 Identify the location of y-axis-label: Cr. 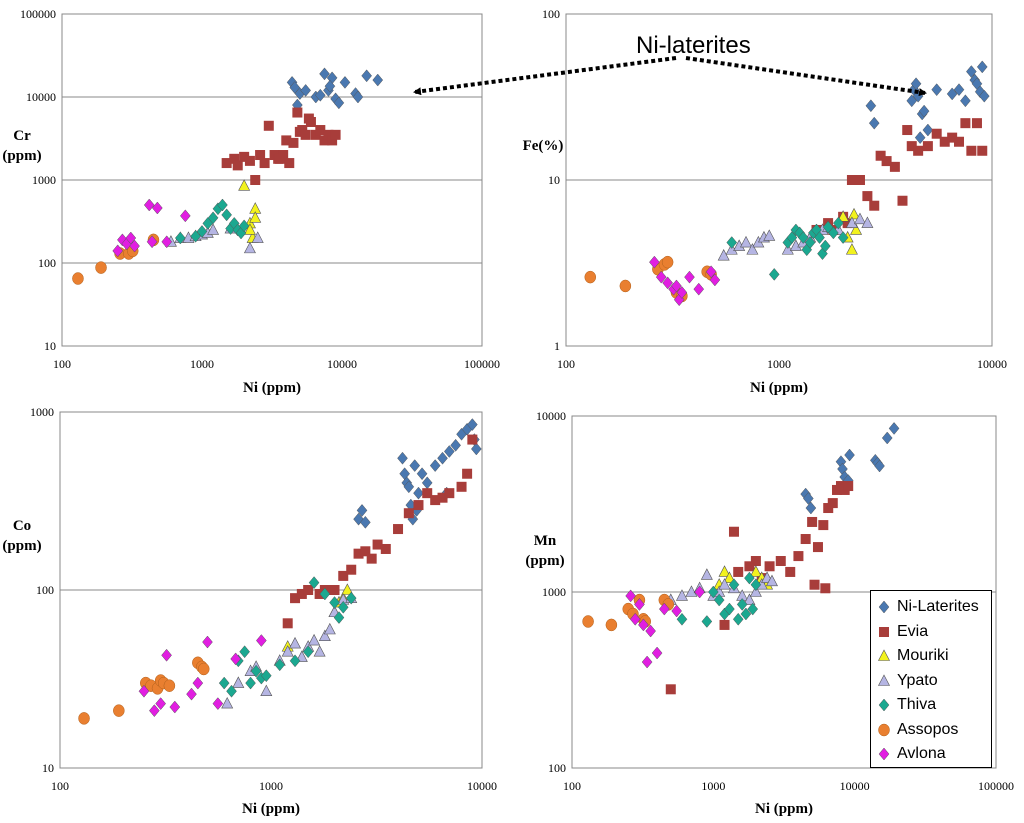
(22, 136).